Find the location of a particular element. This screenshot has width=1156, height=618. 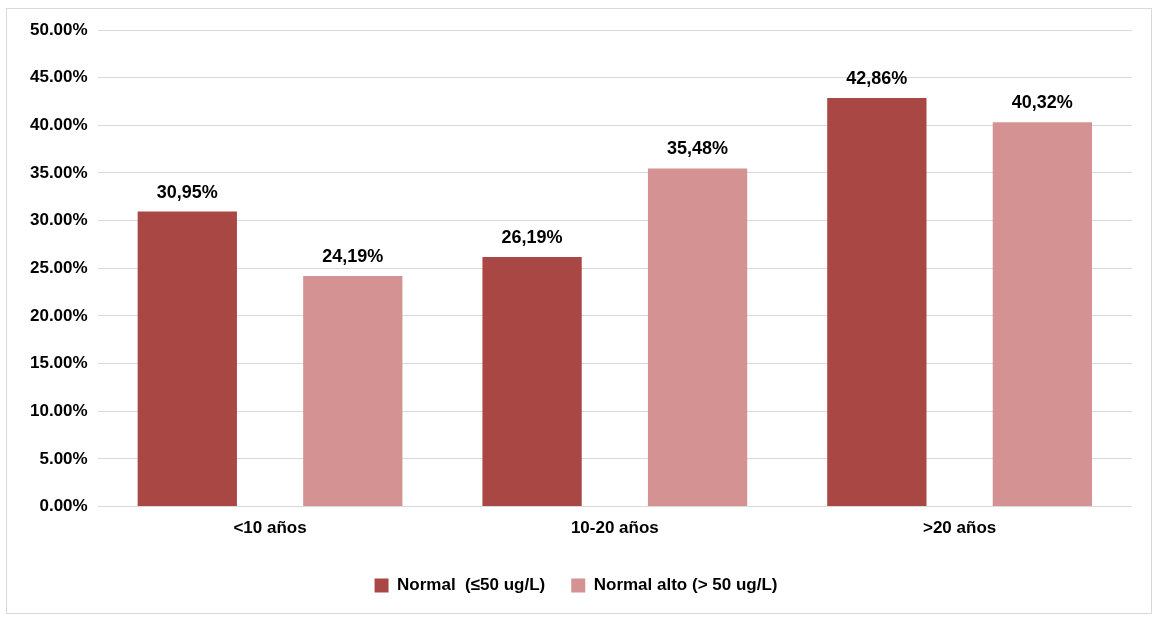

legend-label: Normal (≤50 ug/L) is located at coordinates (471, 585).